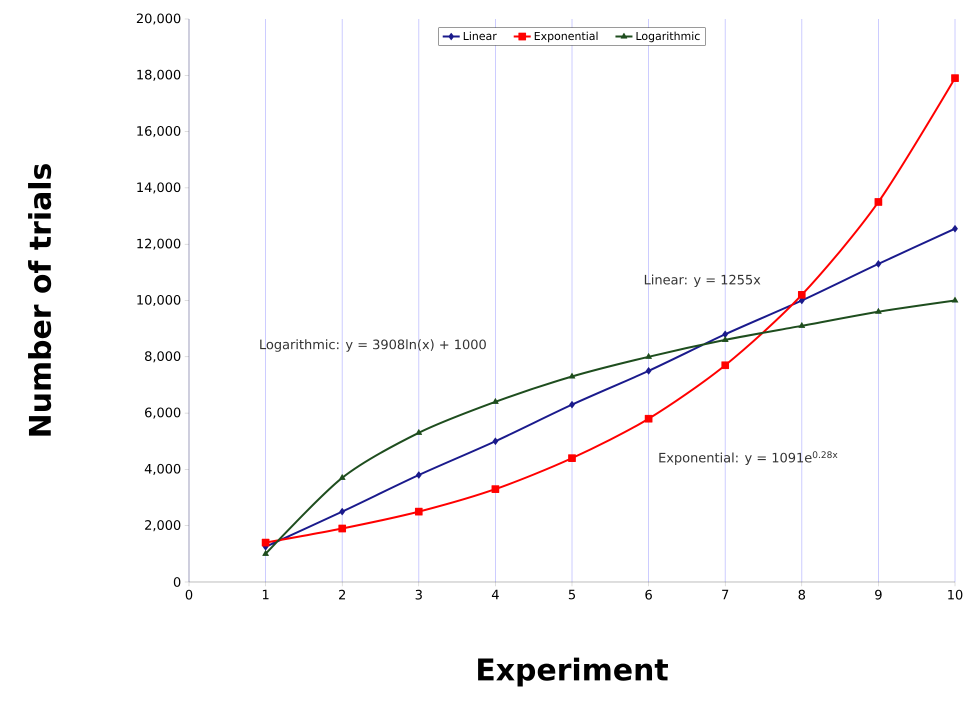  I want to click on x-tick-label: 9, so click(878, 595).